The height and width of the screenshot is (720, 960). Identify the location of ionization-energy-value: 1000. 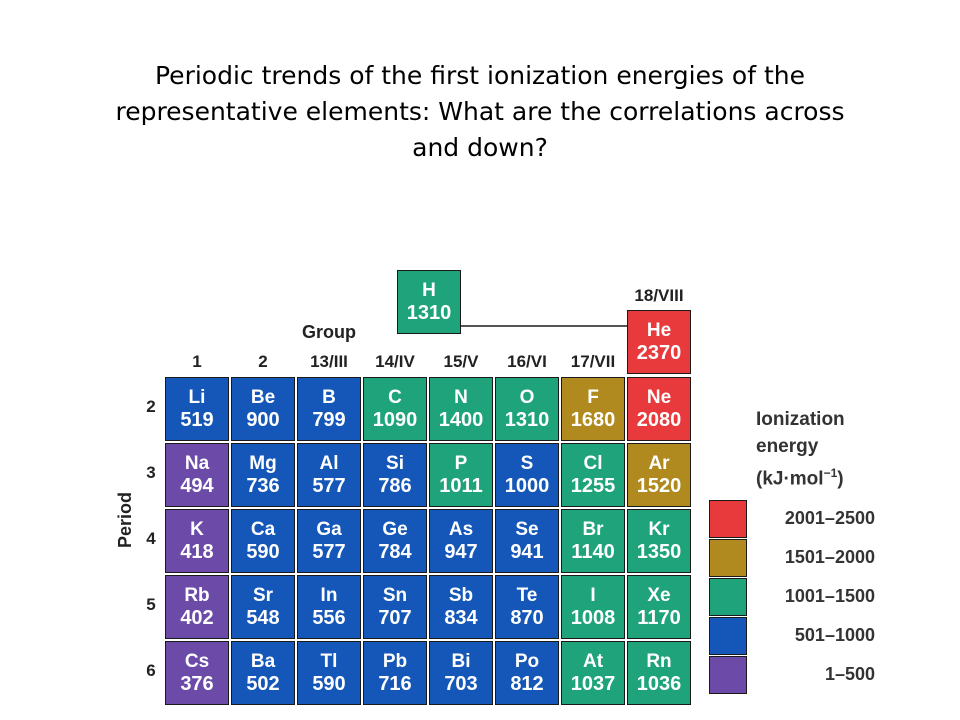
(527, 486).